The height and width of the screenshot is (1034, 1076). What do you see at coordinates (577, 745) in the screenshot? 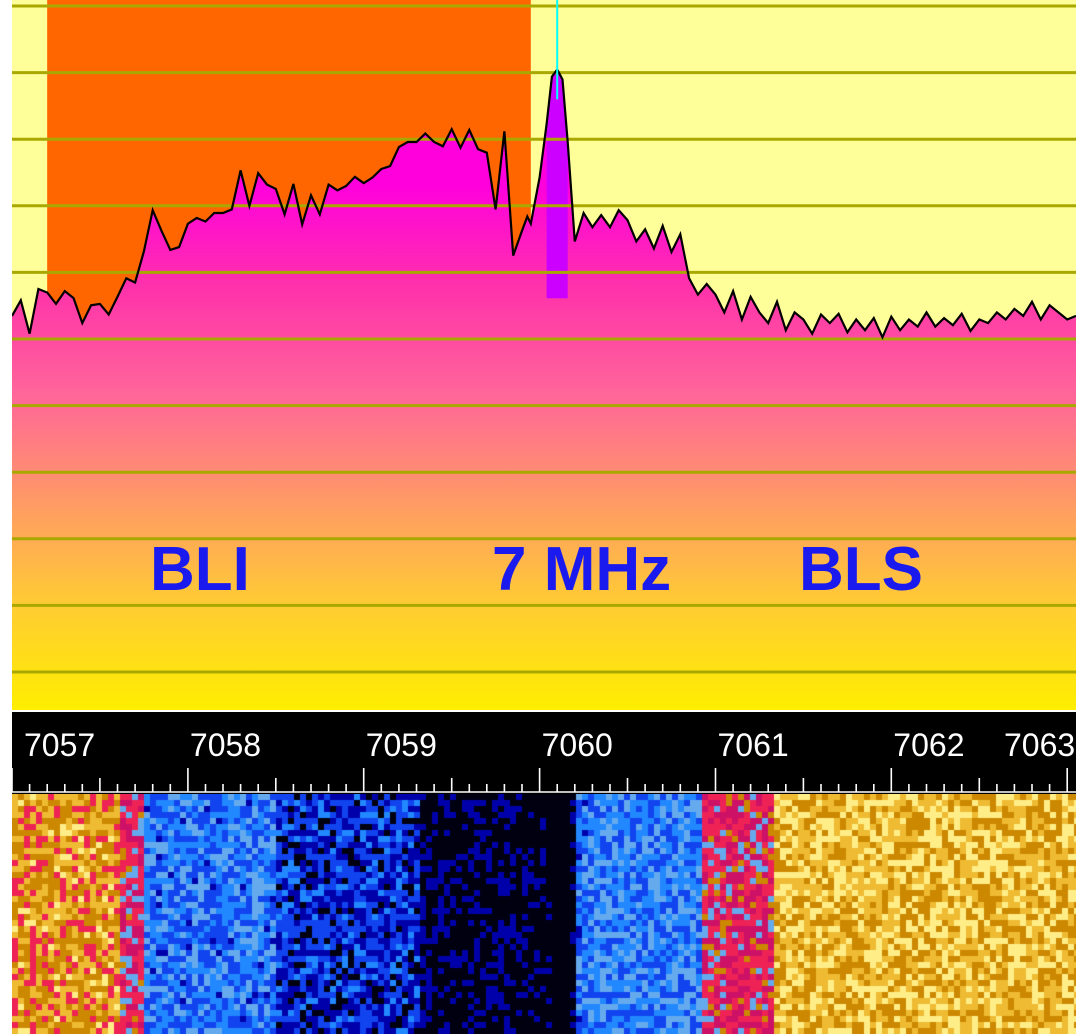
I see `frequency-tick-label: 7060` at bounding box center [577, 745].